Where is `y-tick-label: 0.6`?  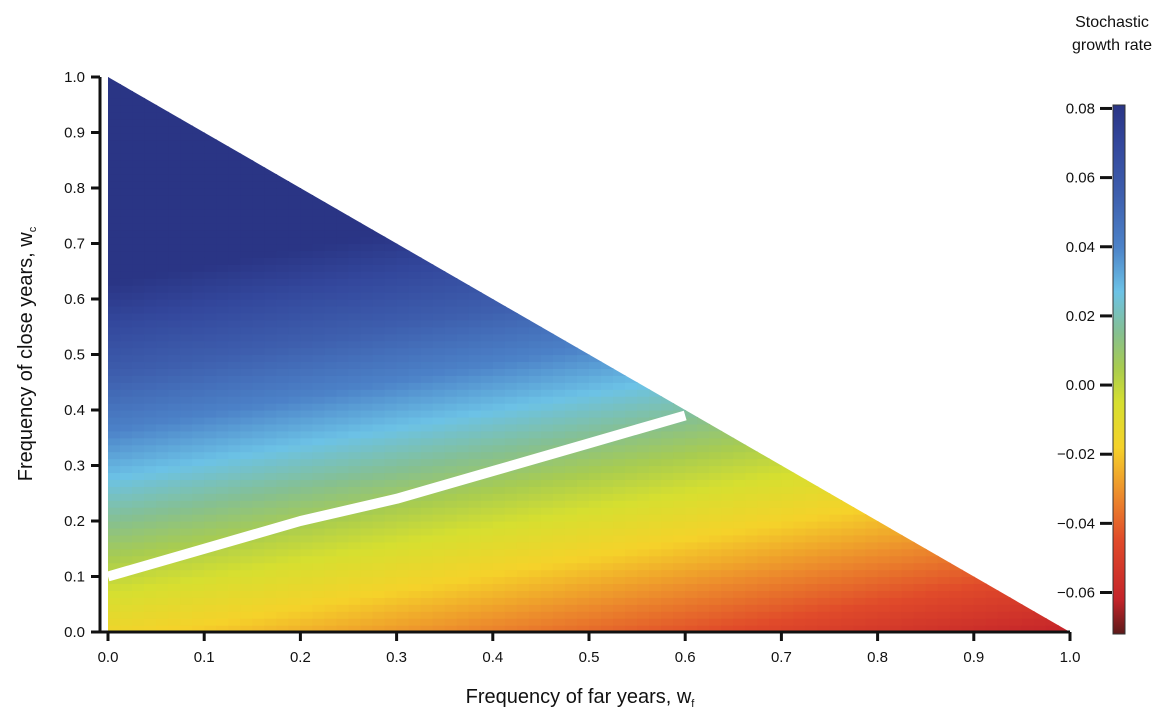 y-tick-label: 0.6 is located at coordinates (74, 299).